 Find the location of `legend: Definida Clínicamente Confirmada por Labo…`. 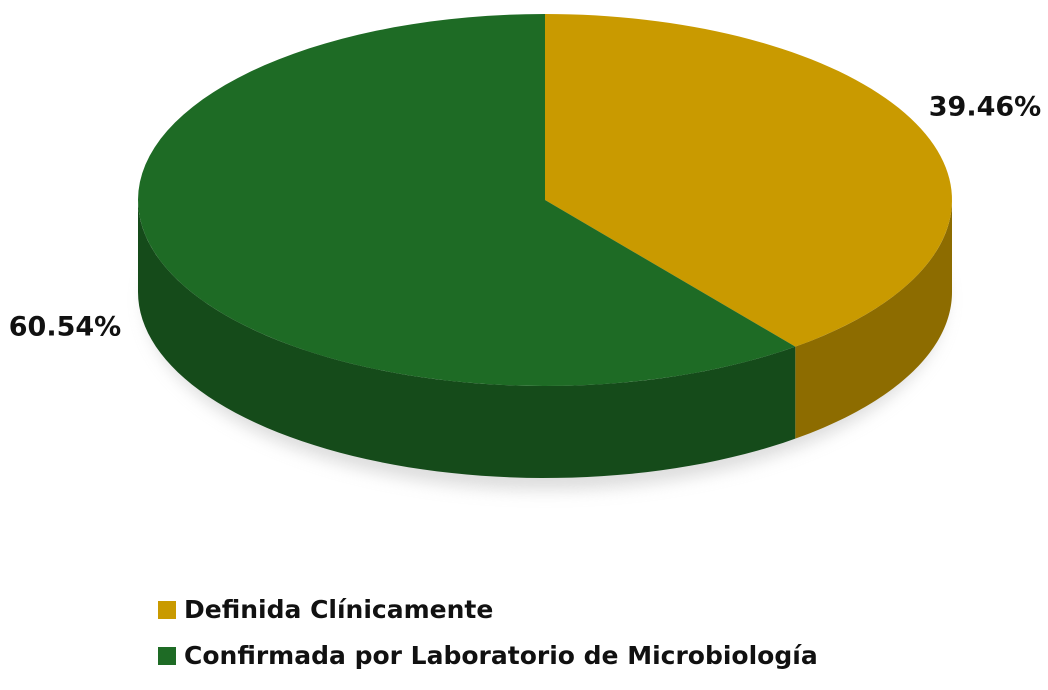

legend: Definida Clínicamente Confirmada por Labo… is located at coordinates (488, 632).